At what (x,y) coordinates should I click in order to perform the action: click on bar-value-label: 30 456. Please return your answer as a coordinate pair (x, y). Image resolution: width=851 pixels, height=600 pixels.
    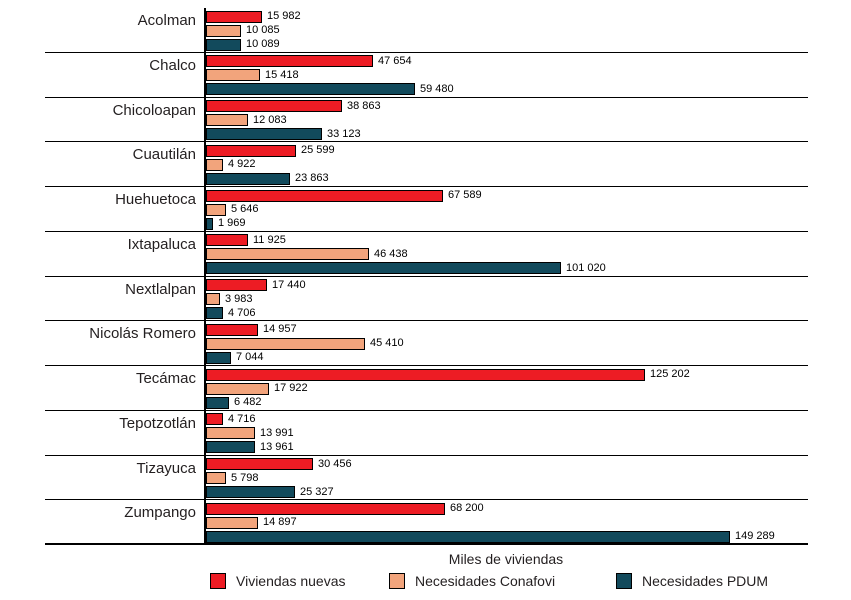
    Looking at the image, I should click on (335, 463).